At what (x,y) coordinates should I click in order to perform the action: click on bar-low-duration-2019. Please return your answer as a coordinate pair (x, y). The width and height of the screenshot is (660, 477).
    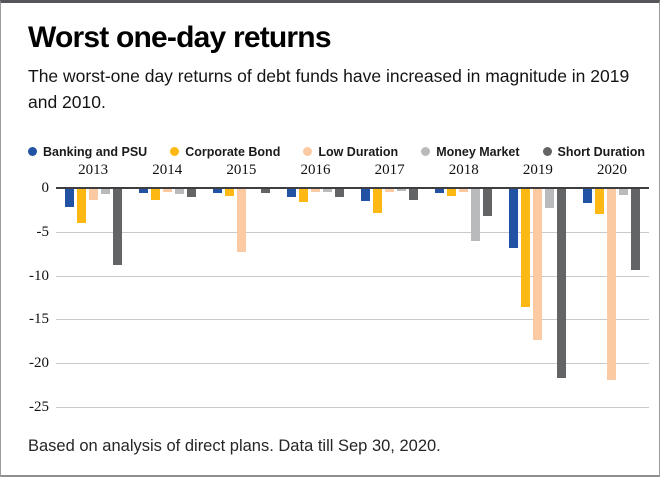
    Looking at the image, I should click on (538, 264).